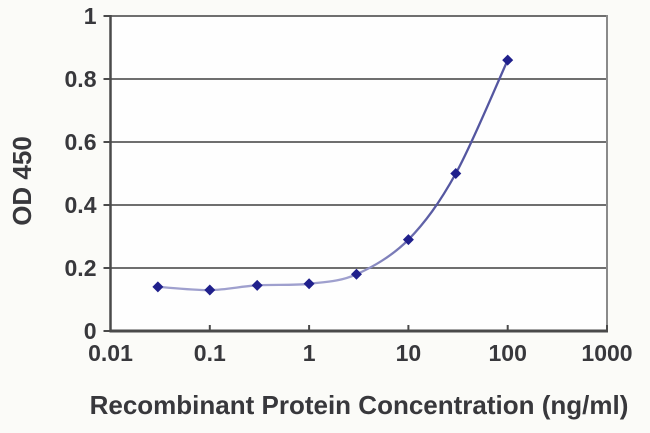 This screenshot has height=433, width=650. Describe the element at coordinates (309, 353) in the screenshot. I see `x-tick-label: 1` at that location.